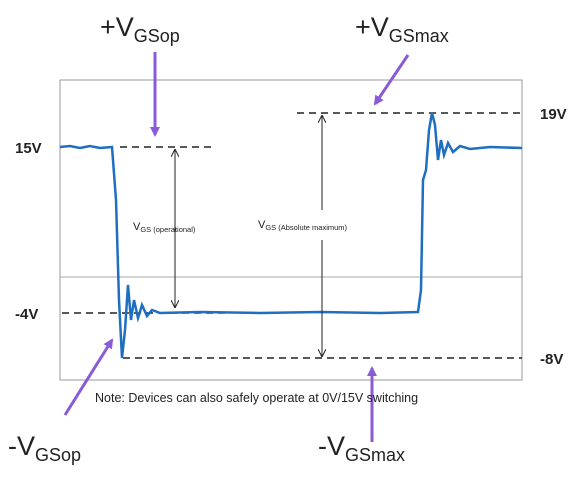  Describe the element at coordinates (28, 148) in the screenshot. I see `level-label: 15V` at that location.